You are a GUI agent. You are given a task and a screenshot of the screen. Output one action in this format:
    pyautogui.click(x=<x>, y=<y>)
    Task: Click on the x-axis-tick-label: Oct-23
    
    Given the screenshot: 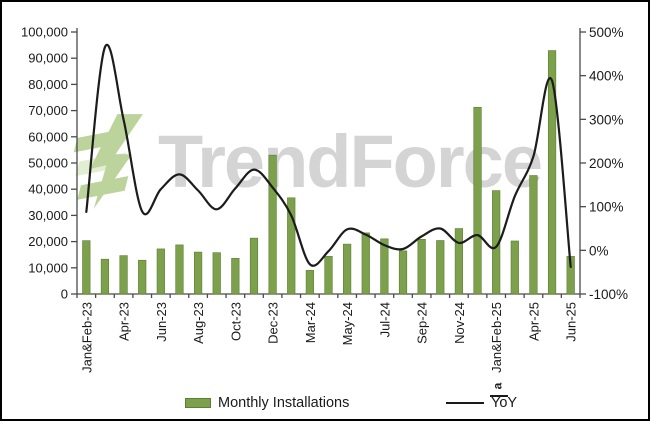 What is the action you would take?
    pyautogui.click(x=235, y=321)
    